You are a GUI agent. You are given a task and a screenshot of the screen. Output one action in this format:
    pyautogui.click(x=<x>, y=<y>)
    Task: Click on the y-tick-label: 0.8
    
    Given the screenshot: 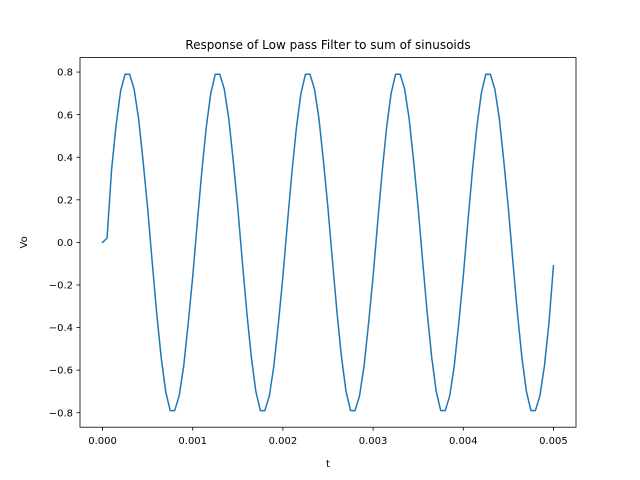 What is the action you would take?
    pyautogui.click(x=65, y=73)
    